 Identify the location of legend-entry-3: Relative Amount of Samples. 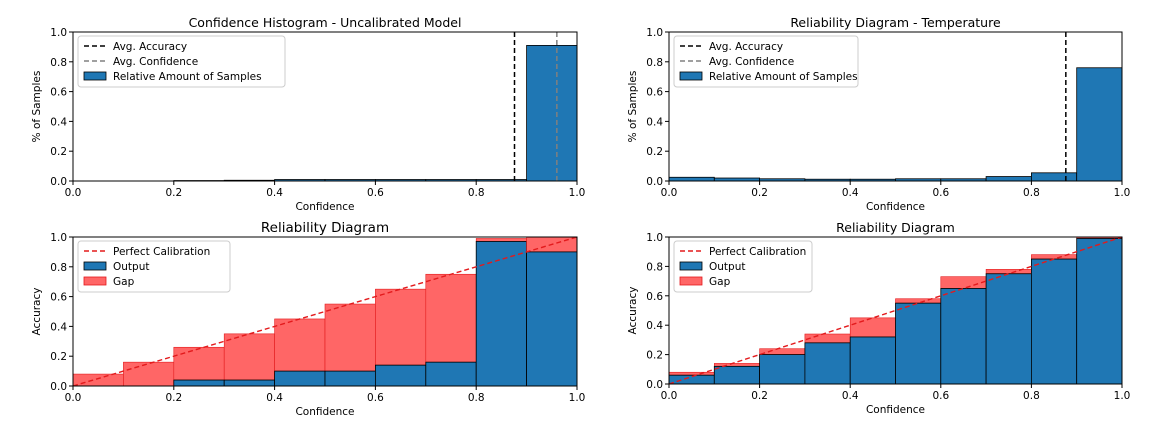
(783, 77).